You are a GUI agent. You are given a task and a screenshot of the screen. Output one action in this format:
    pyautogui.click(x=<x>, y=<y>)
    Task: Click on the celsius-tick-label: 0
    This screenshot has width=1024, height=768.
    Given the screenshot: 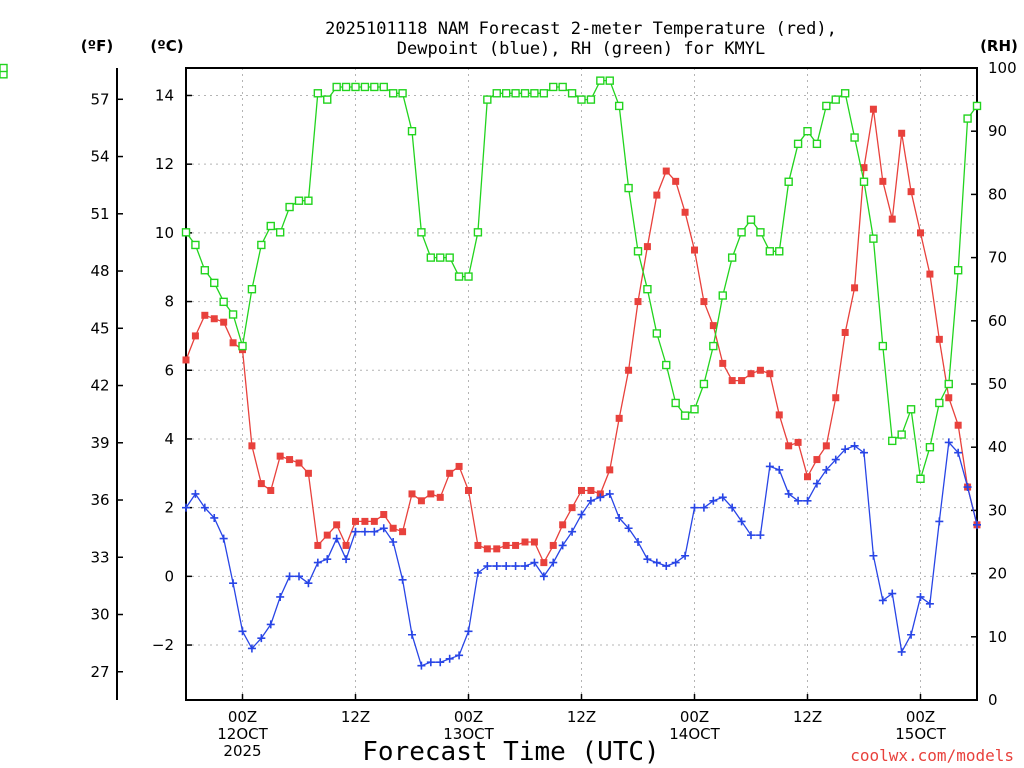 What is the action you would take?
    pyautogui.click(x=169, y=576)
    